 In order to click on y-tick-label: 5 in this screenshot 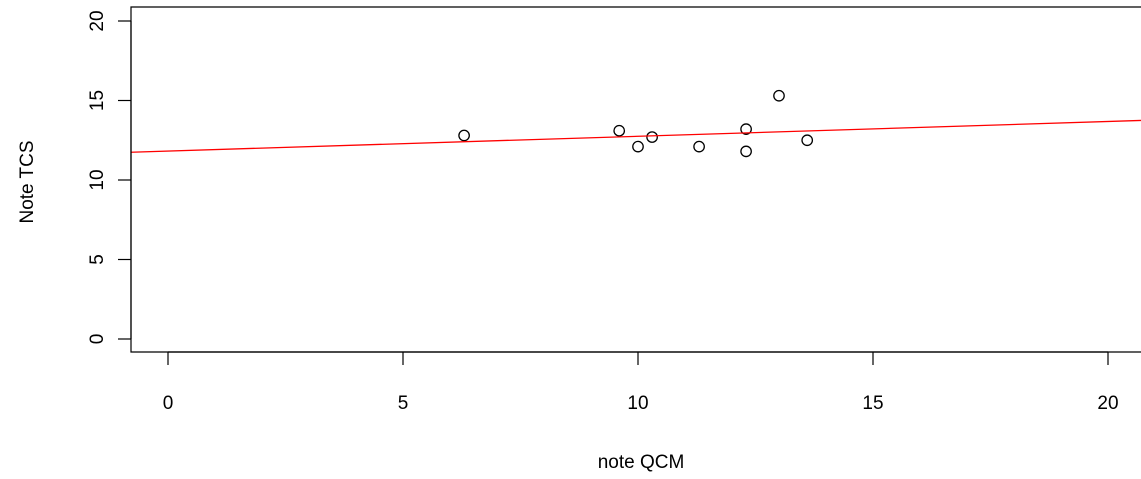, I will do `click(97, 259)`.